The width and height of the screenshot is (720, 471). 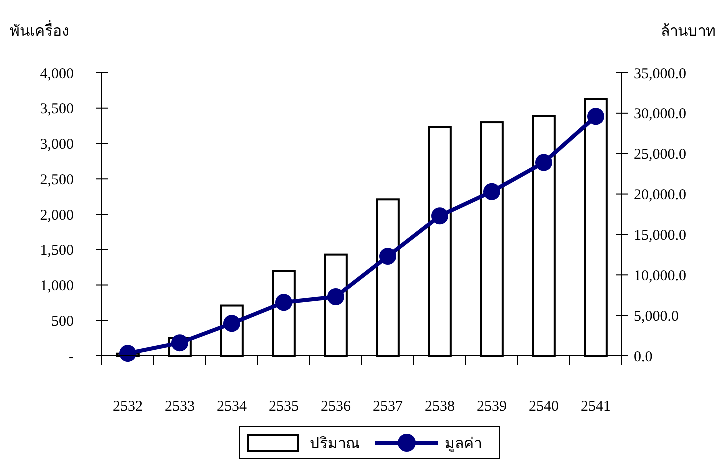 I want to click on y-tick-label: 2,000, so click(x=57, y=216).